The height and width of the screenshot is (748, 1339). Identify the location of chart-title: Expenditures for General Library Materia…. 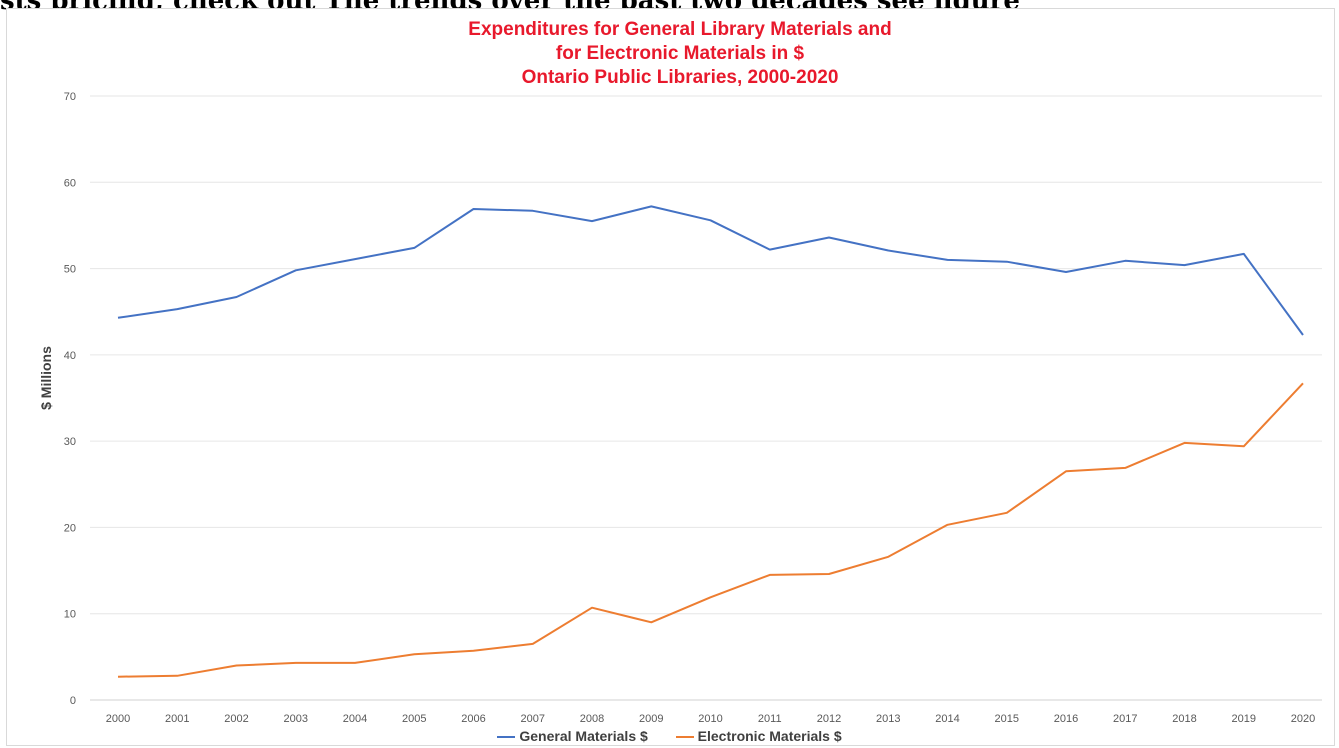
(680, 54).